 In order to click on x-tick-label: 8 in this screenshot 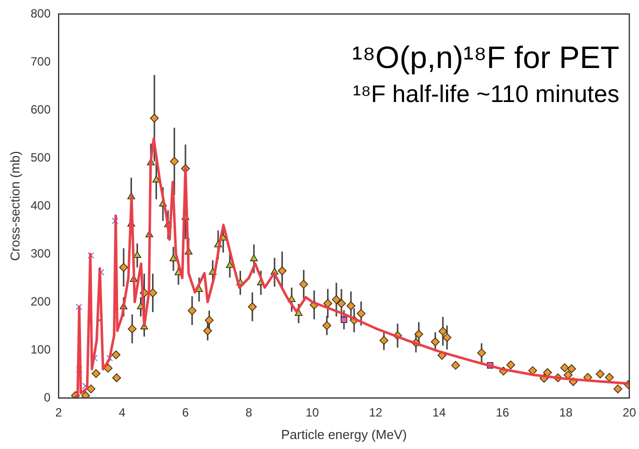, I will do `click(249, 413)`.